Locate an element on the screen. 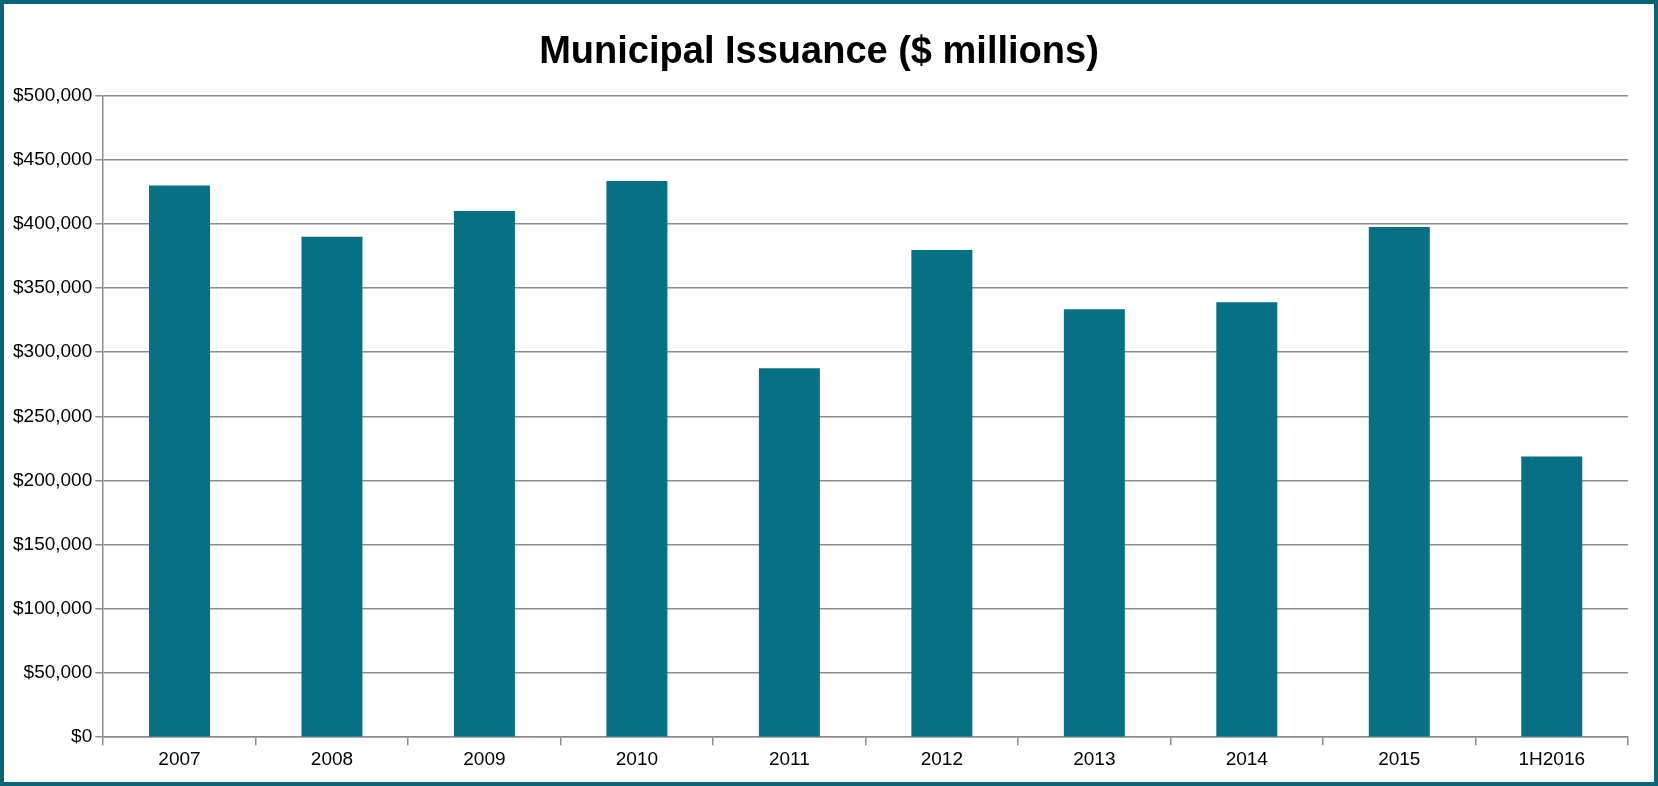  x-tick-label: 2014 is located at coordinates (1247, 758).